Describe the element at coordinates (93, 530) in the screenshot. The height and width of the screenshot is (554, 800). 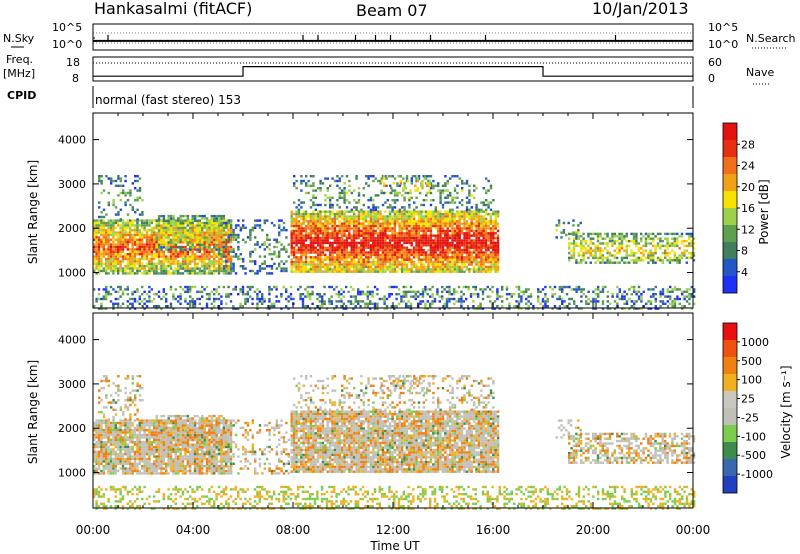
I see `x-tick-label-0: 00:00` at that location.